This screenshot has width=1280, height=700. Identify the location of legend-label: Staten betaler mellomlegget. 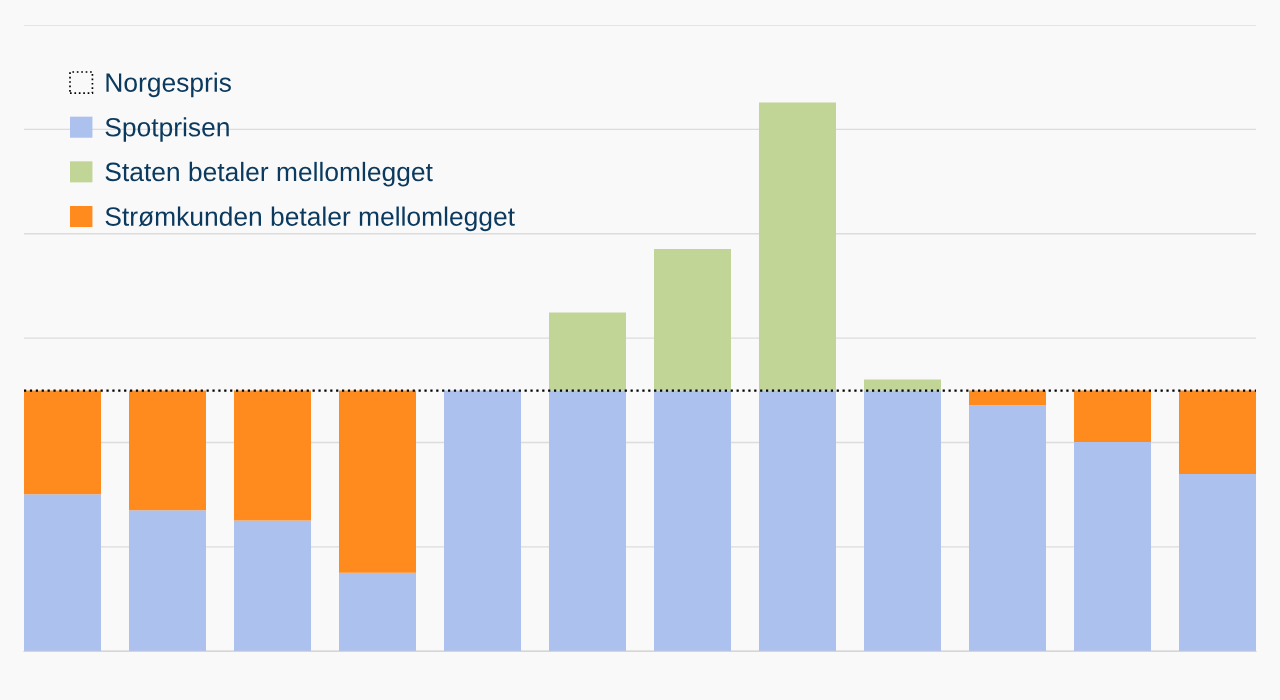
(269, 174).